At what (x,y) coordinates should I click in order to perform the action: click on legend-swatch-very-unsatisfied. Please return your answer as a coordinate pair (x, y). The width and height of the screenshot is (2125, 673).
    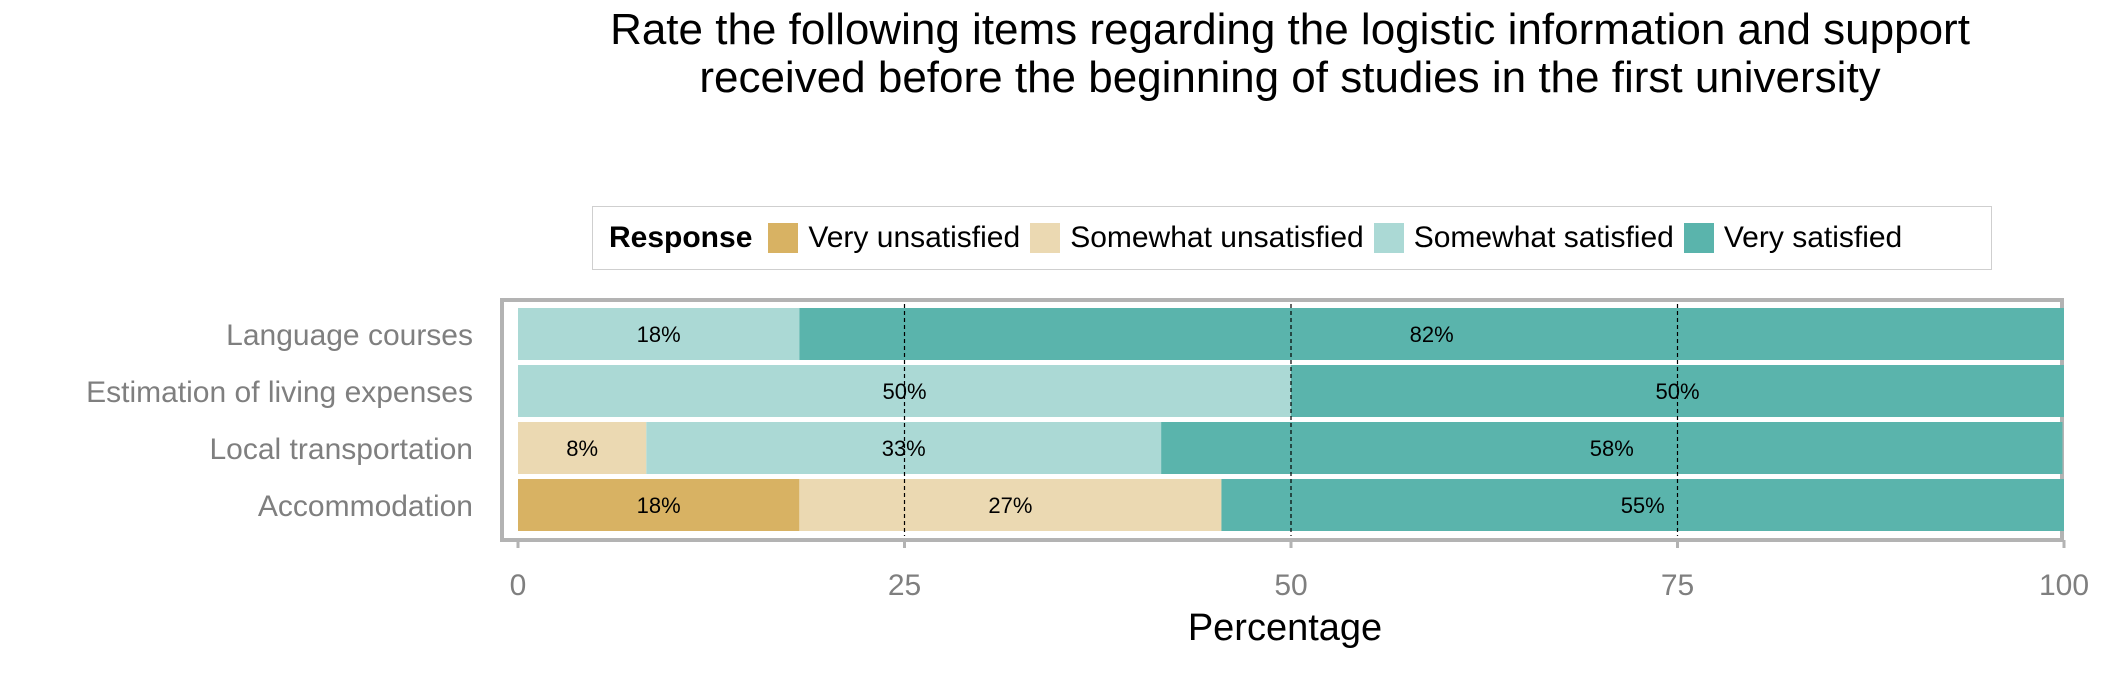
    Looking at the image, I should click on (783, 238).